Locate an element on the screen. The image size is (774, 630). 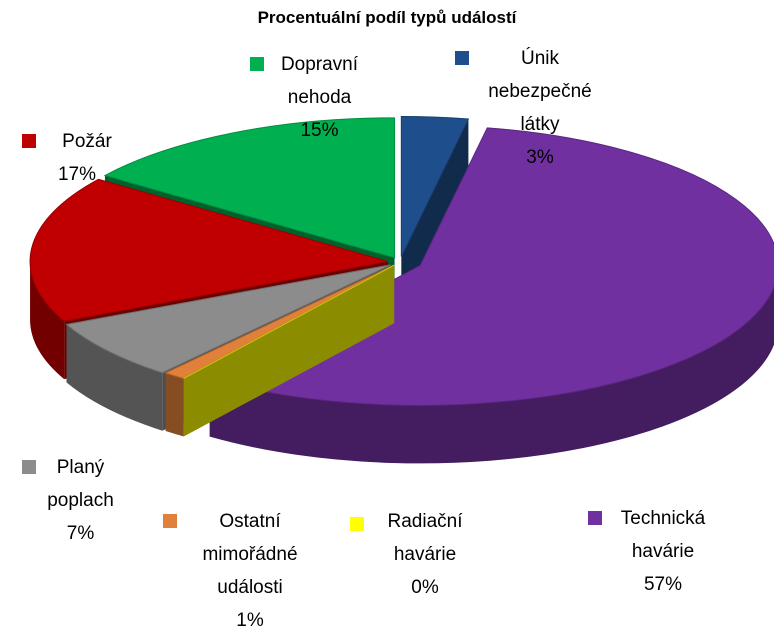
category-label: Technická havárie is located at coordinates (663, 535).